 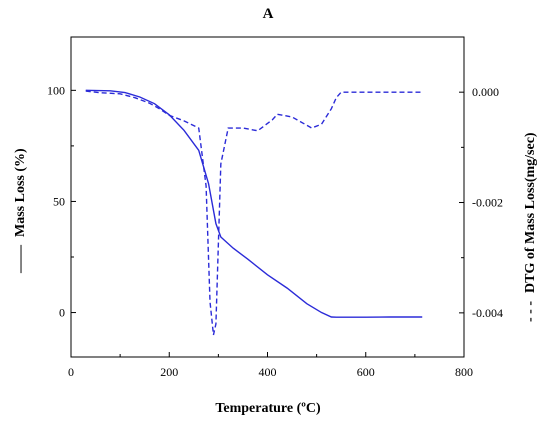 What do you see at coordinates (530, 311) in the screenshot?
I see `right-legend-glyph: - - -` at bounding box center [530, 311].